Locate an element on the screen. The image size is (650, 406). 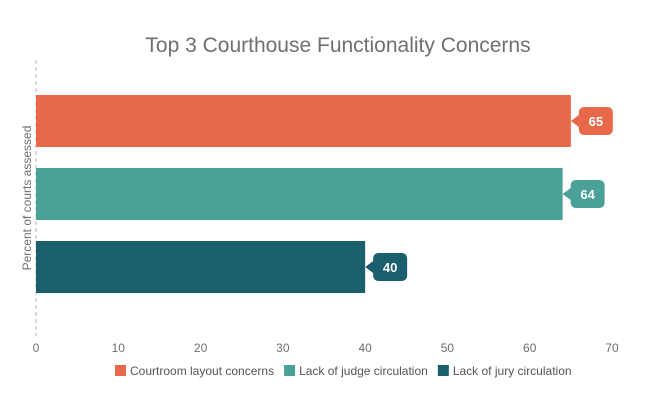
y-axis-label: Percent of courts assessed is located at coordinates (27, 198).